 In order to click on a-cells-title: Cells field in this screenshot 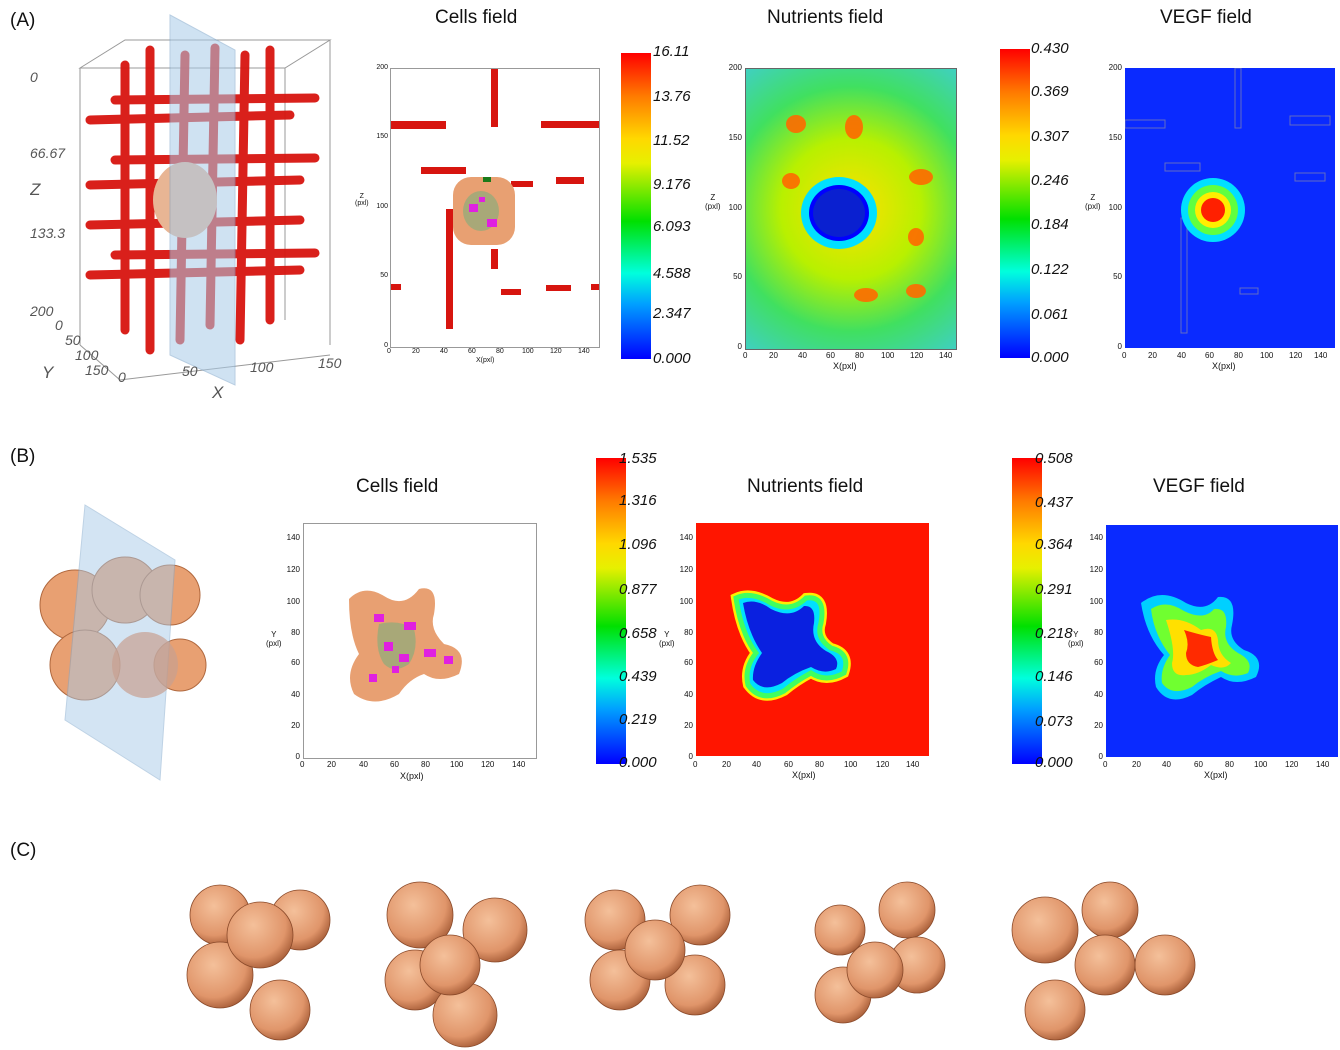, I will do `click(476, 17)`.